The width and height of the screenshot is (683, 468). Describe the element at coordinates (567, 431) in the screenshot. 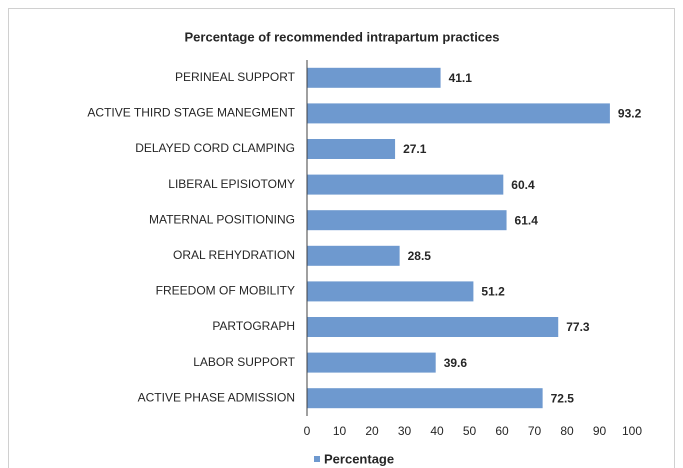

I see `x-tick-label: 80` at that location.